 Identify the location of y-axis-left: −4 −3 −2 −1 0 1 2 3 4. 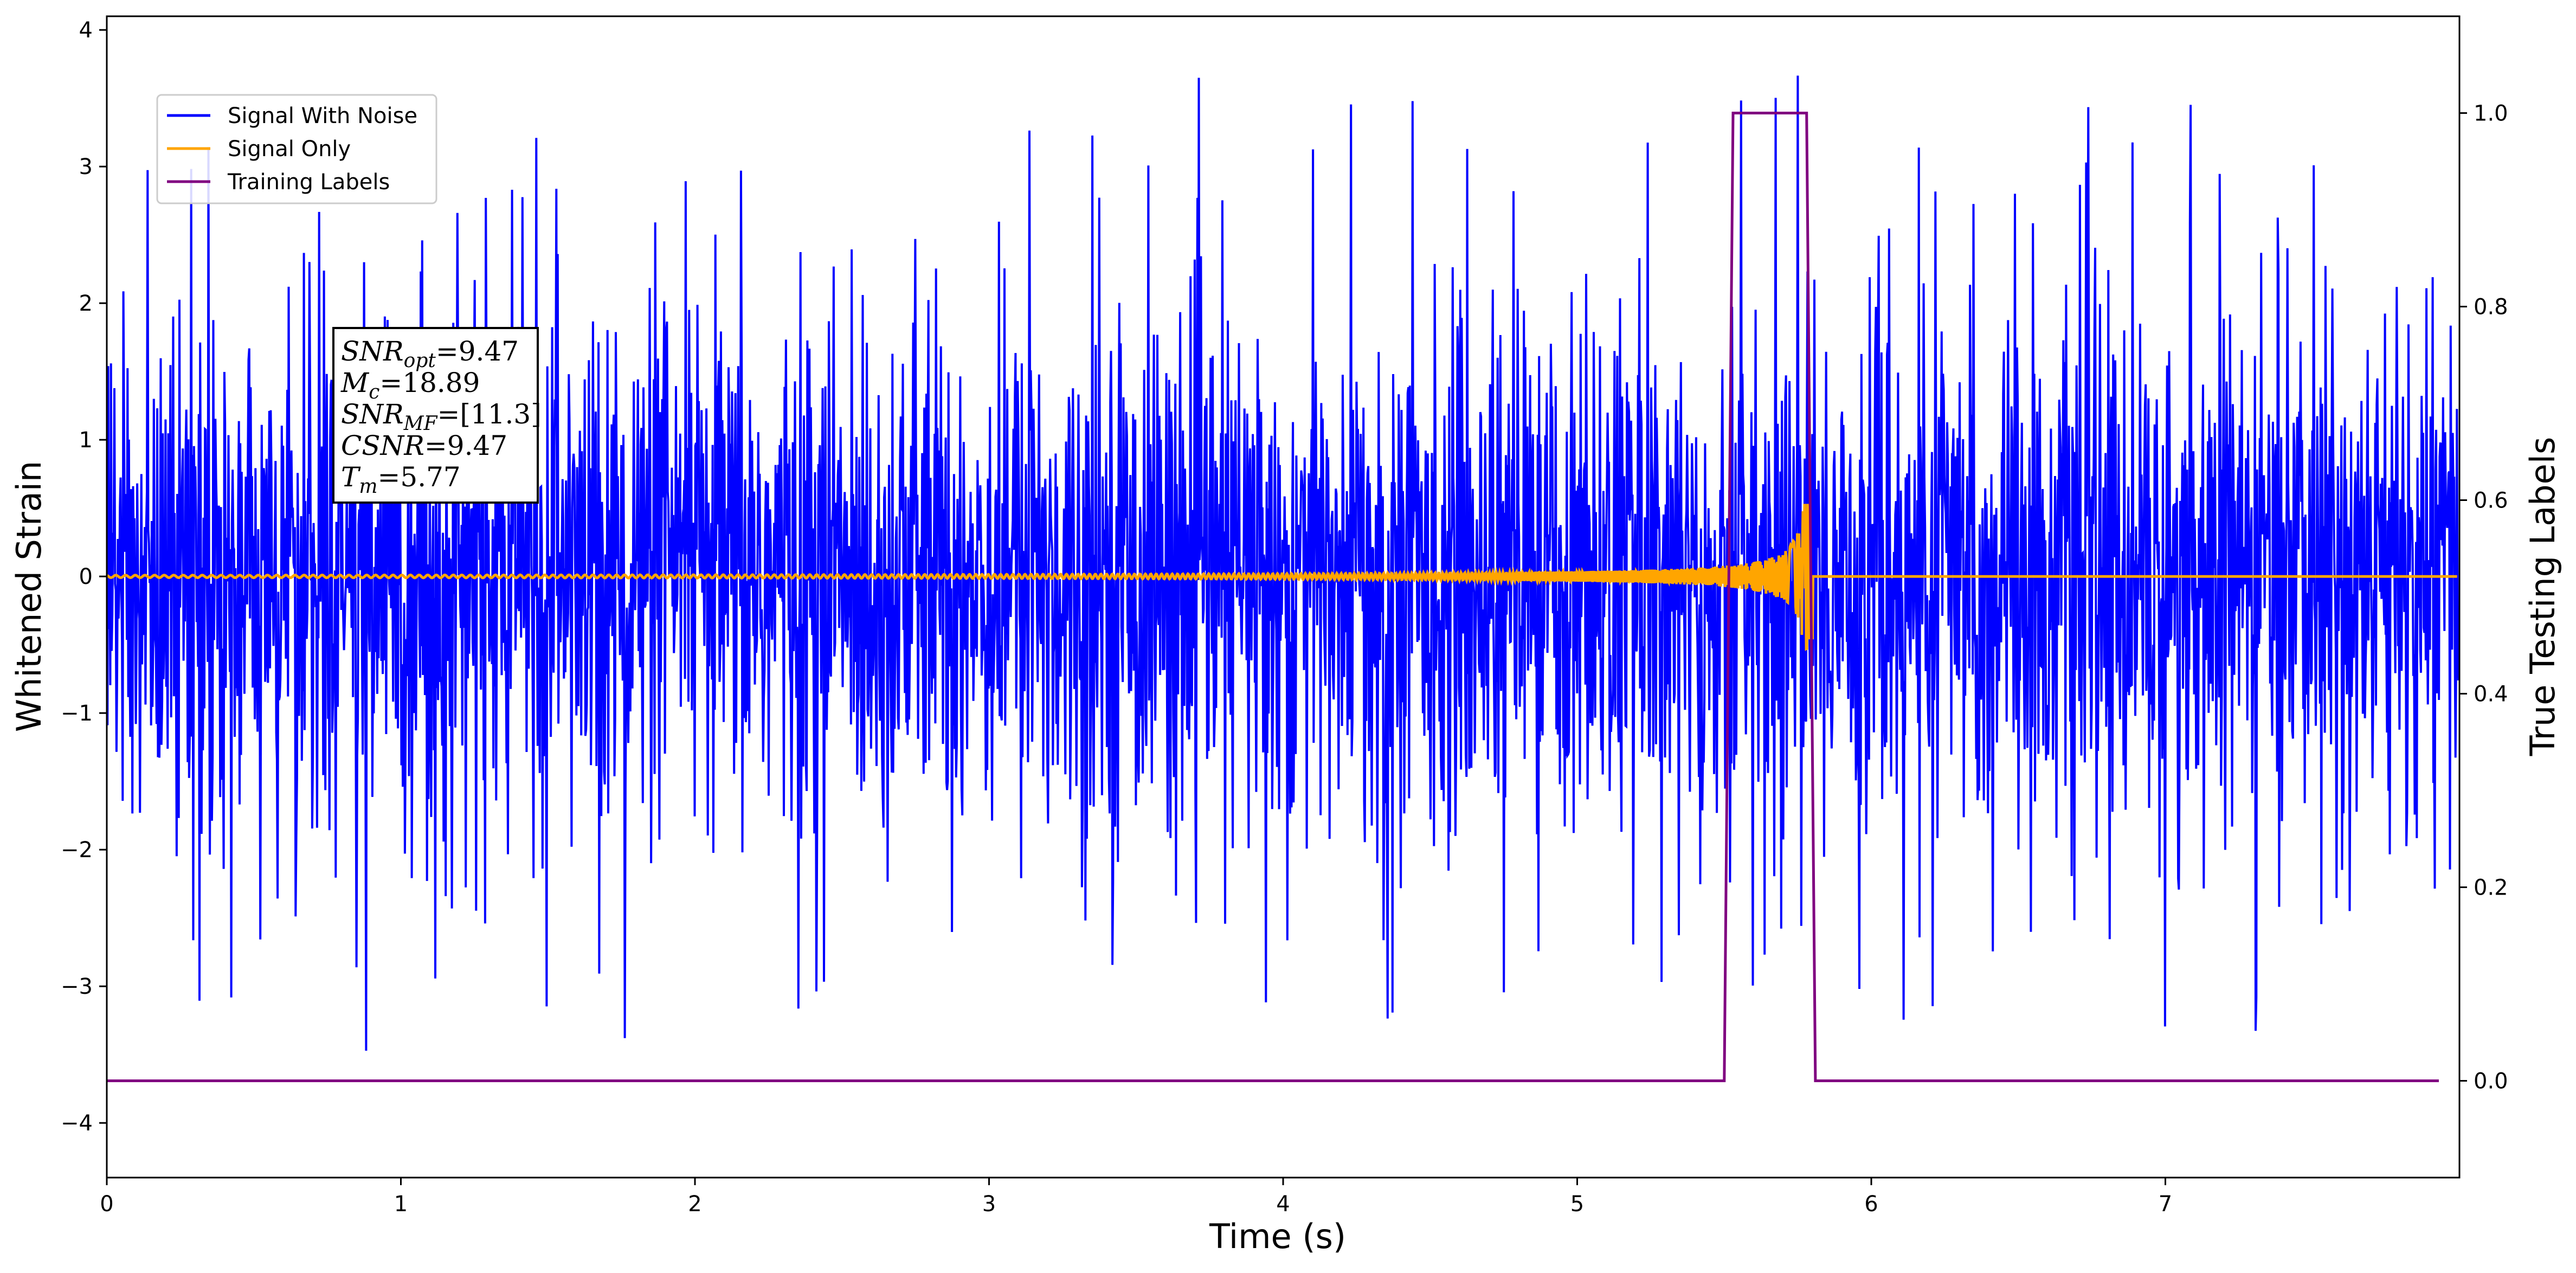
(84, 577).